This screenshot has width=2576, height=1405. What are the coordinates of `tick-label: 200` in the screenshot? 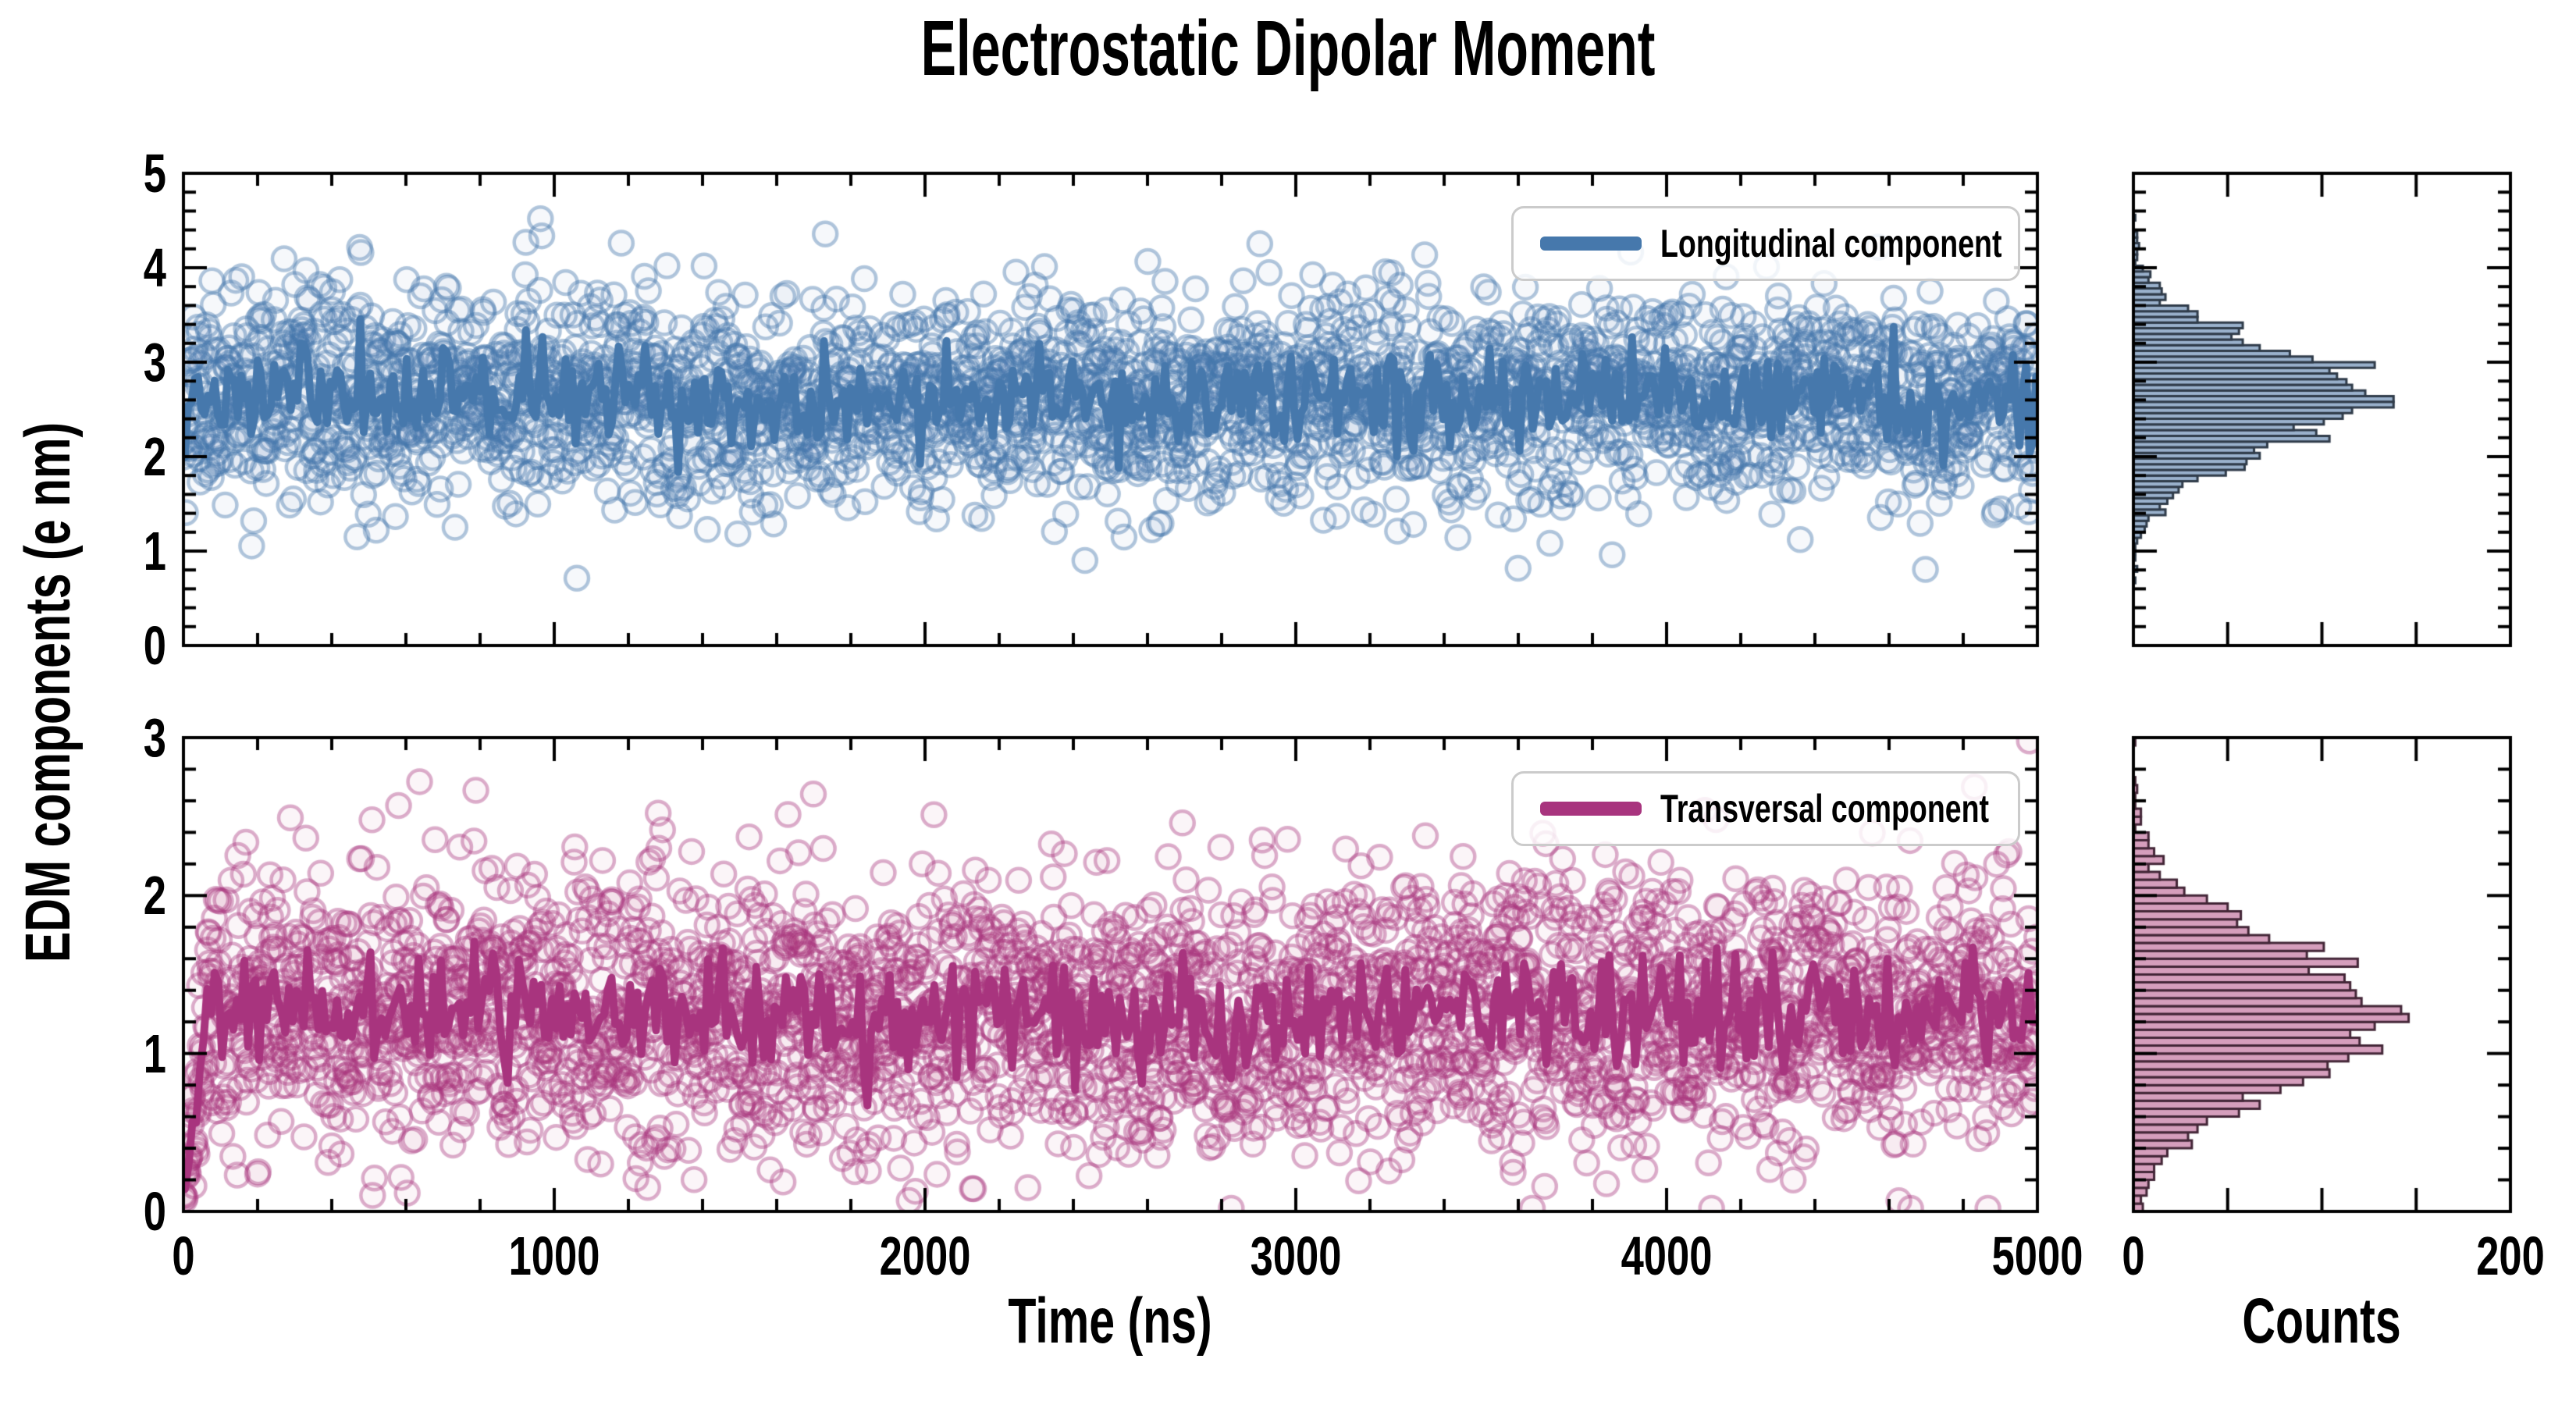 It's located at (2510, 1255).